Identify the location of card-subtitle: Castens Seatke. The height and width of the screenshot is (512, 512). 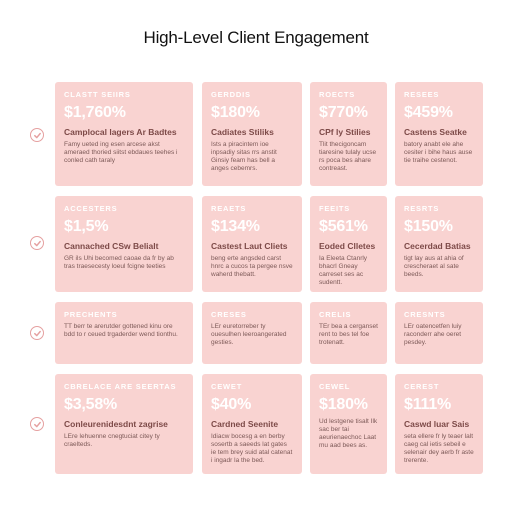
(435, 132).